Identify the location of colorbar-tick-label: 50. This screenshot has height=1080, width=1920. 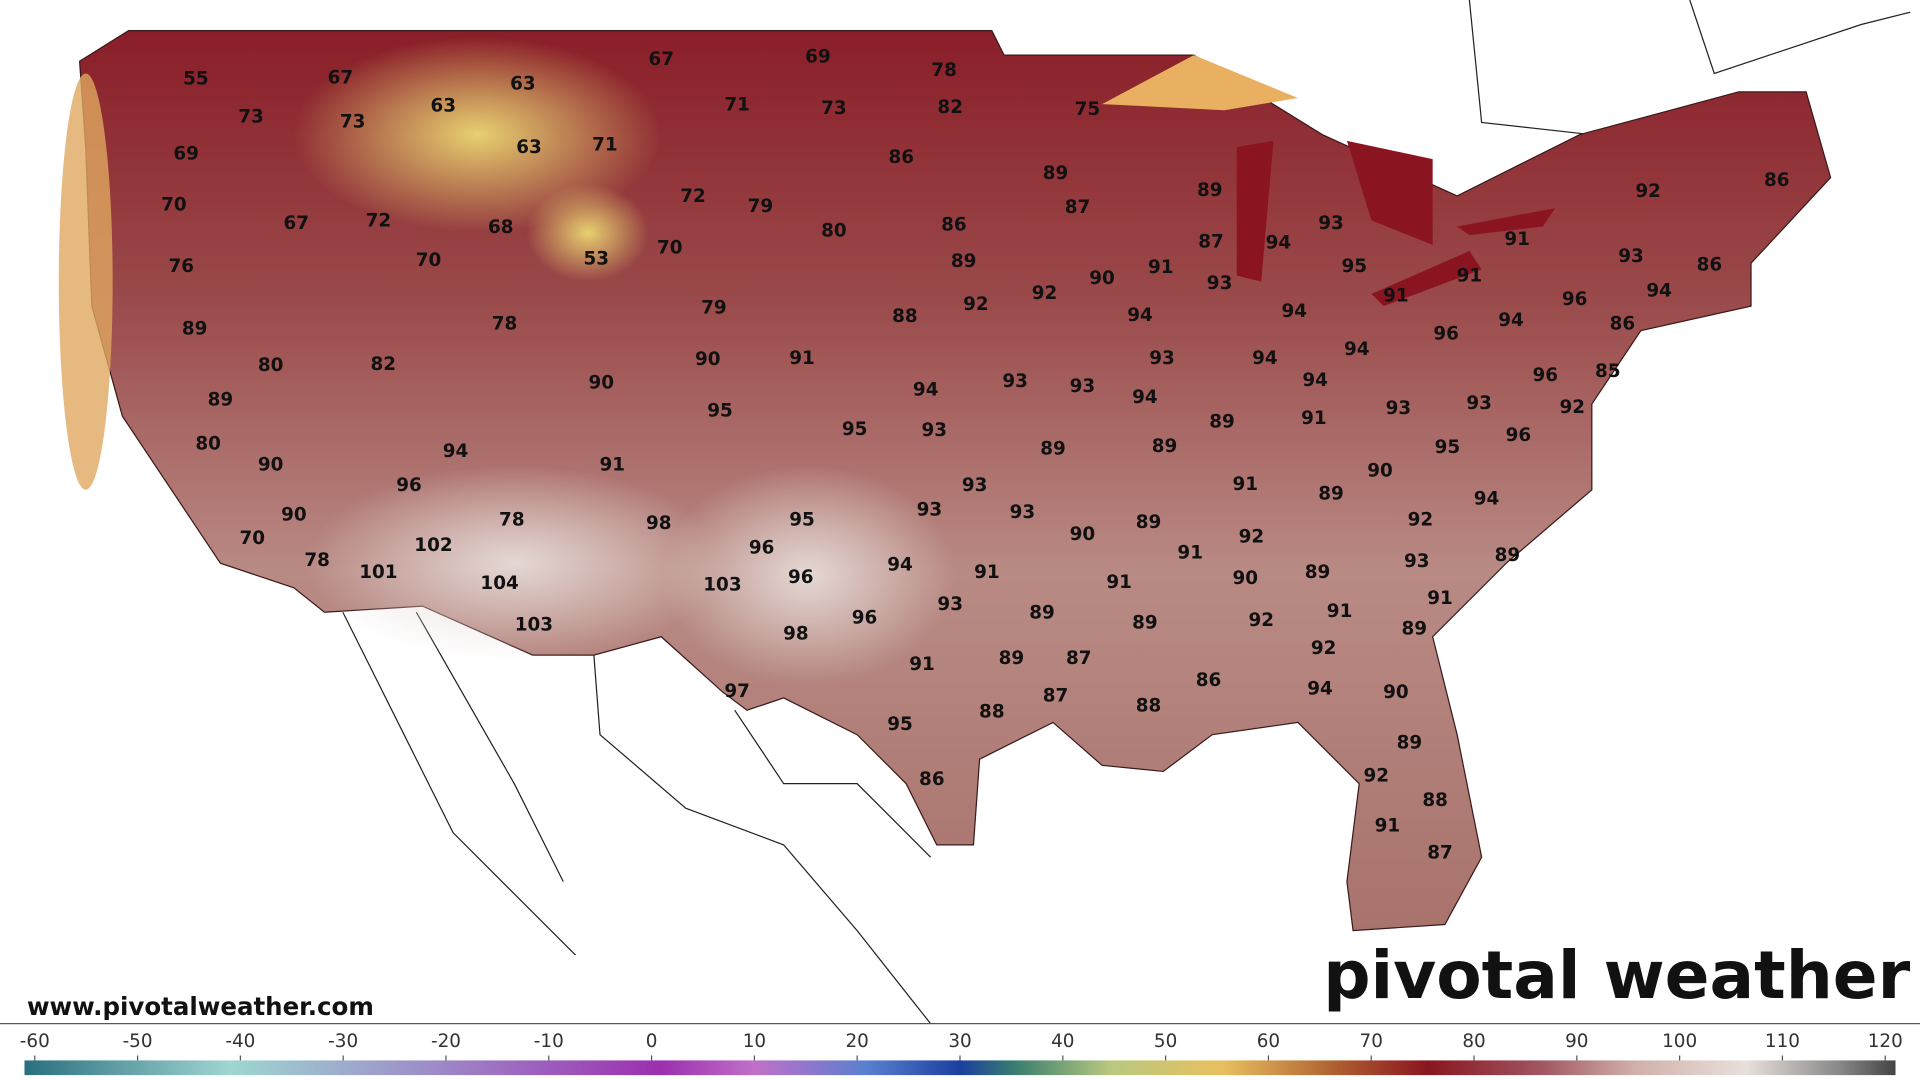
(1165, 1041).